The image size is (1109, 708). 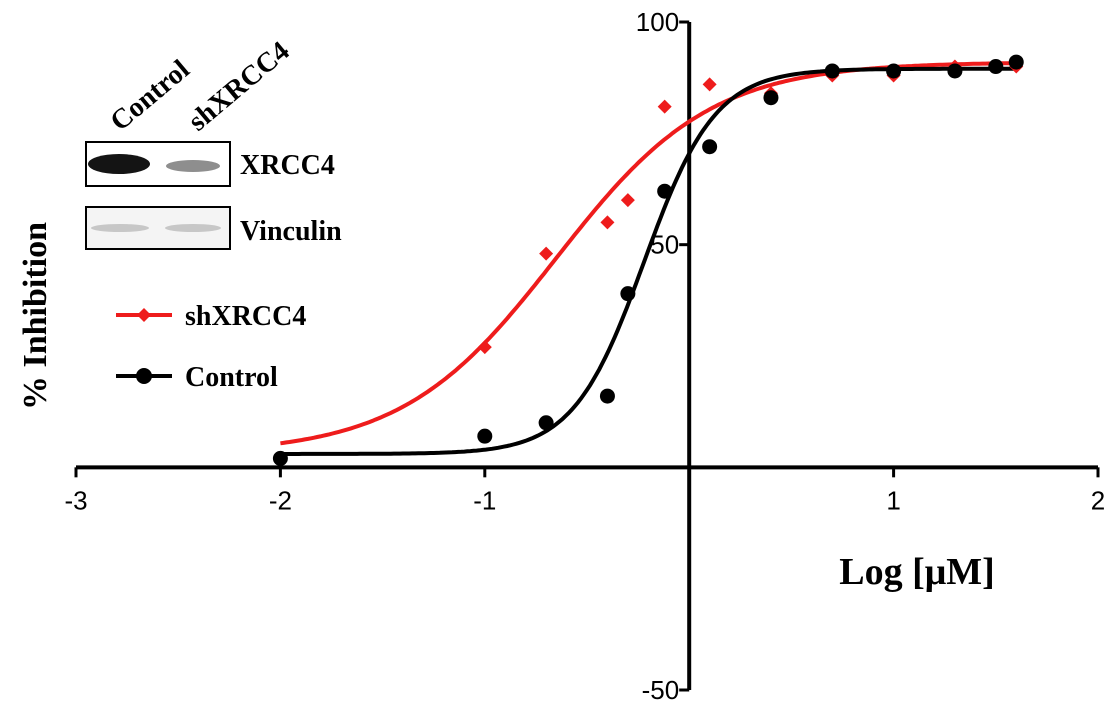 I want to click on legend-label-shxrcc4: shXRCC4, so click(x=245, y=316).